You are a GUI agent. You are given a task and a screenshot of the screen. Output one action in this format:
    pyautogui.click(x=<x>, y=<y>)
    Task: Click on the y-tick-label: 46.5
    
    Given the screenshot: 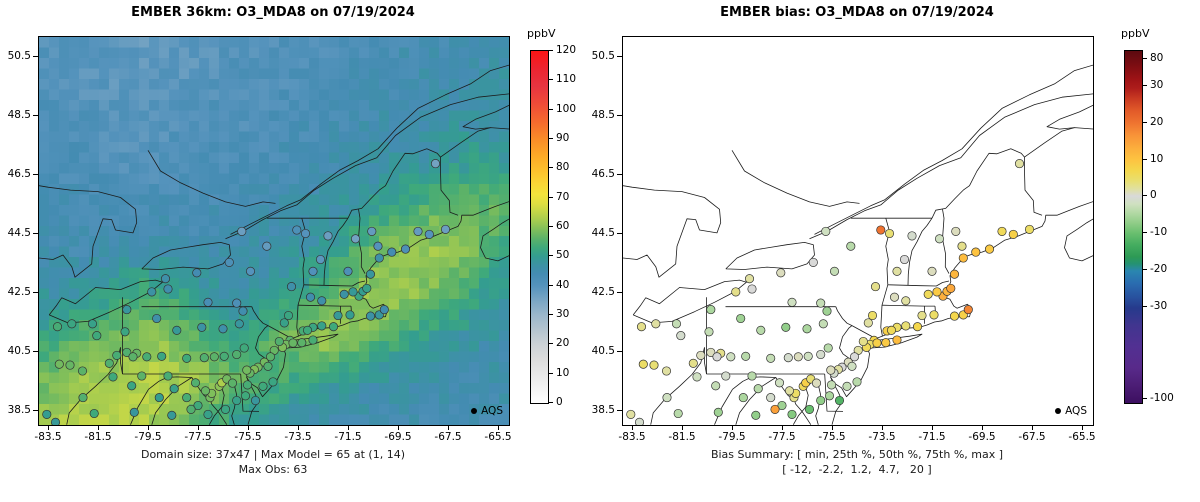 What is the action you would take?
    pyautogui.click(x=19, y=173)
    